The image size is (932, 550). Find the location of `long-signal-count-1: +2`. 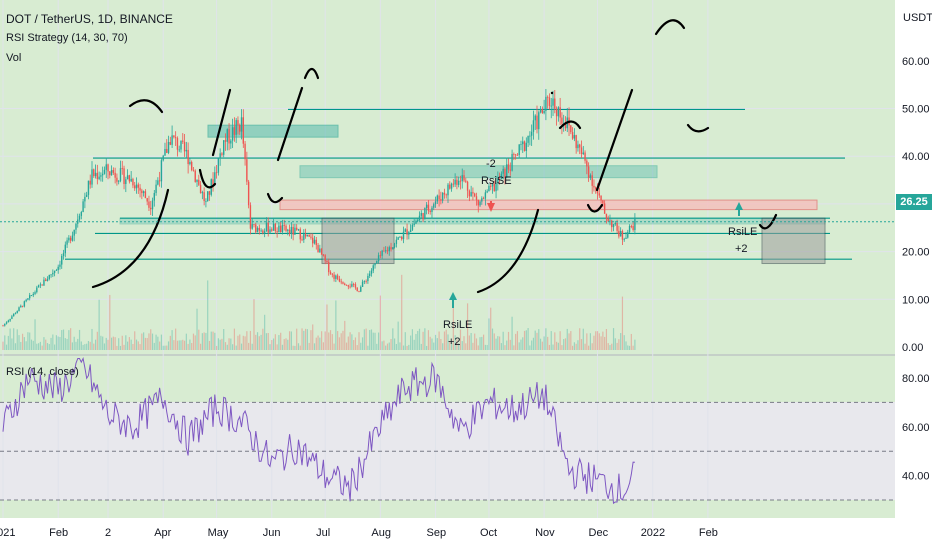

long-signal-count-1: +2 is located at coordinates (454, 342).